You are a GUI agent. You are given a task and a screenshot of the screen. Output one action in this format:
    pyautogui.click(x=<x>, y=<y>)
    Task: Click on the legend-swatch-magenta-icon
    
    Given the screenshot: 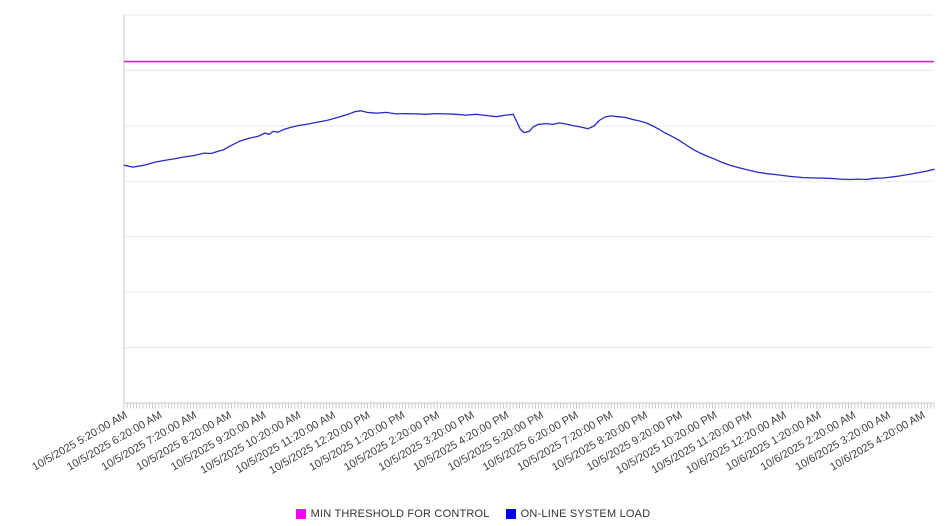 What is the action you would take?
    pyautogui.click(x=300, y=514)
    